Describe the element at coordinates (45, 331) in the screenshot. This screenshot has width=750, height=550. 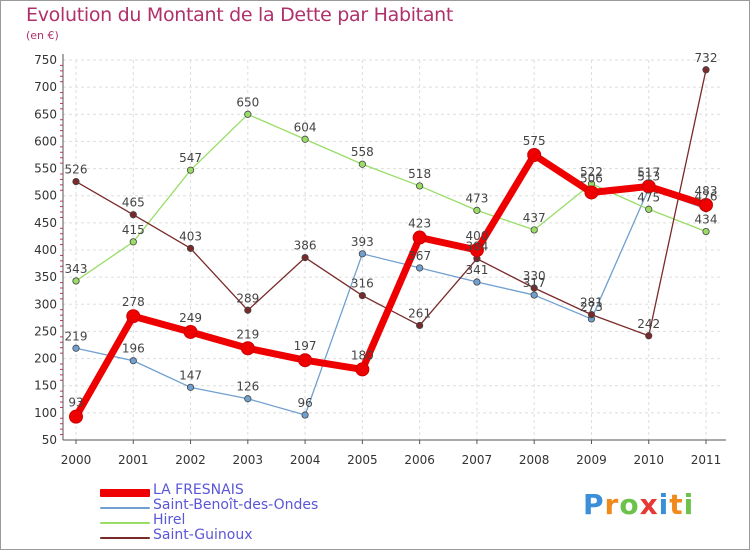
I see `y-tick-label: 250` at that location.